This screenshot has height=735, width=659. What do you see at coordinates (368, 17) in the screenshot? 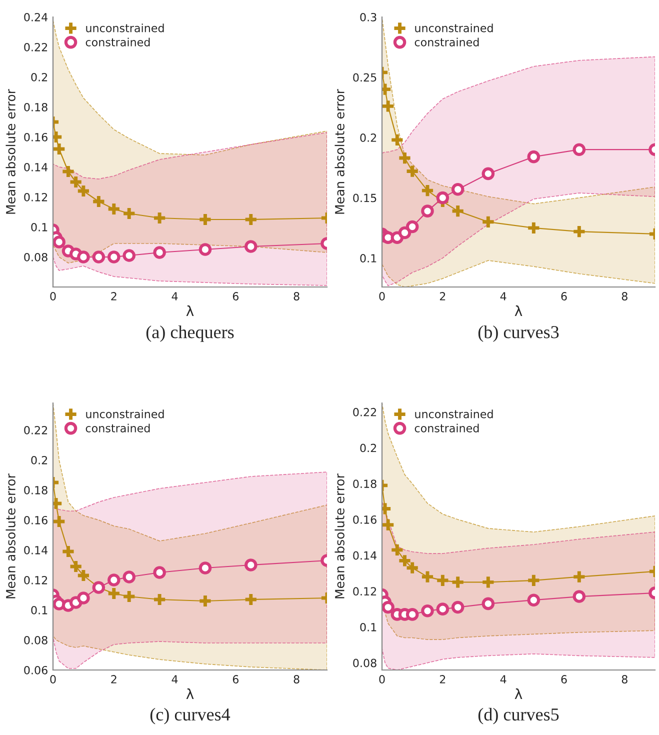
I see `y-tick-label: 0.3` at bounding box center [368, 17].